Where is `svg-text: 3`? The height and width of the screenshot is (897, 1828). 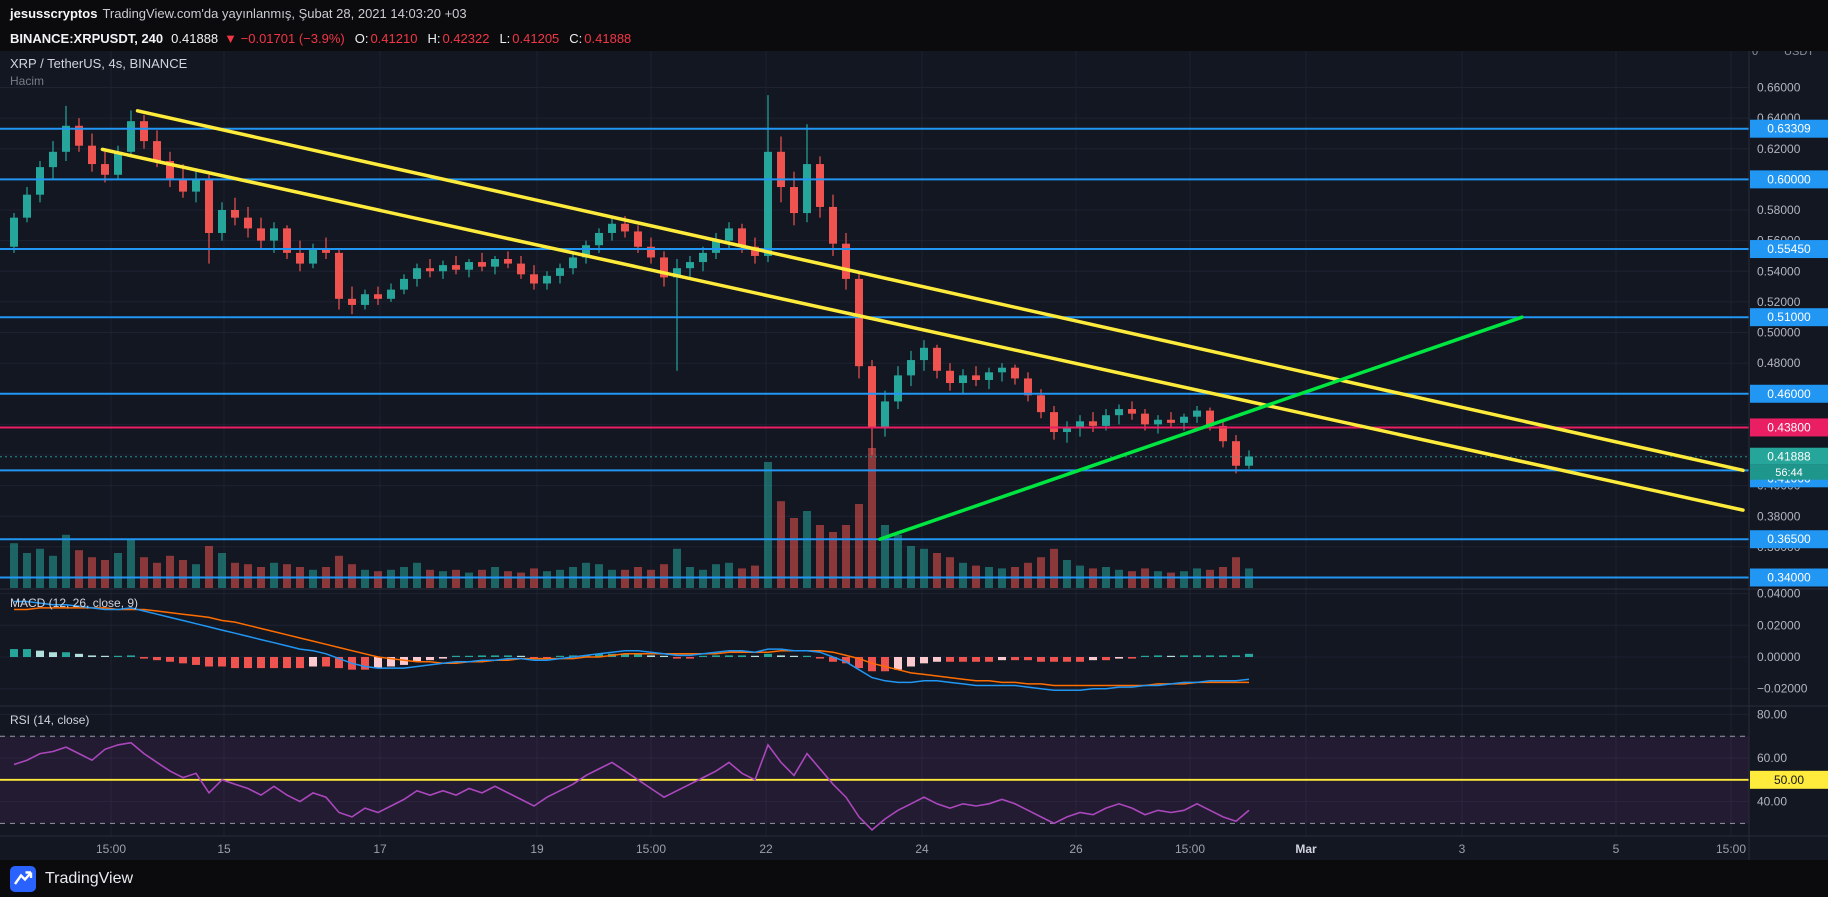 svg-text: 3 is located at coordinates (1462, 849).